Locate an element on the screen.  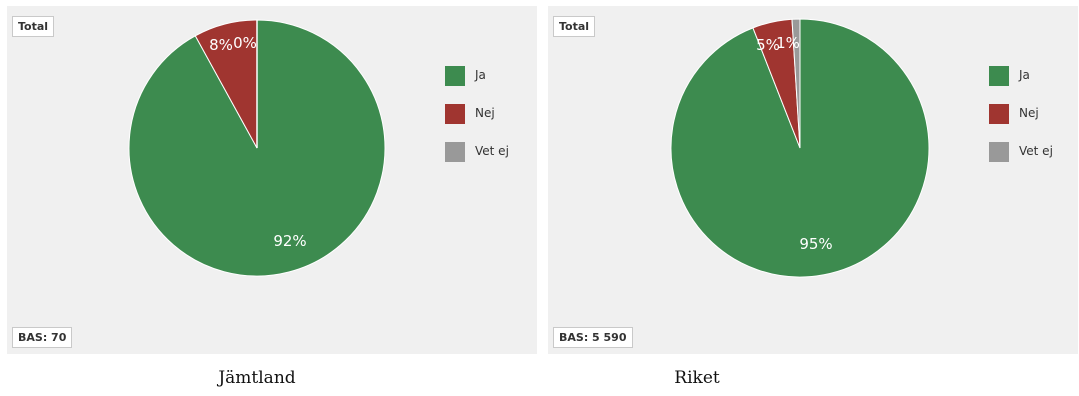
pie-slice-vet-ej is located at coordinates (796, 83).